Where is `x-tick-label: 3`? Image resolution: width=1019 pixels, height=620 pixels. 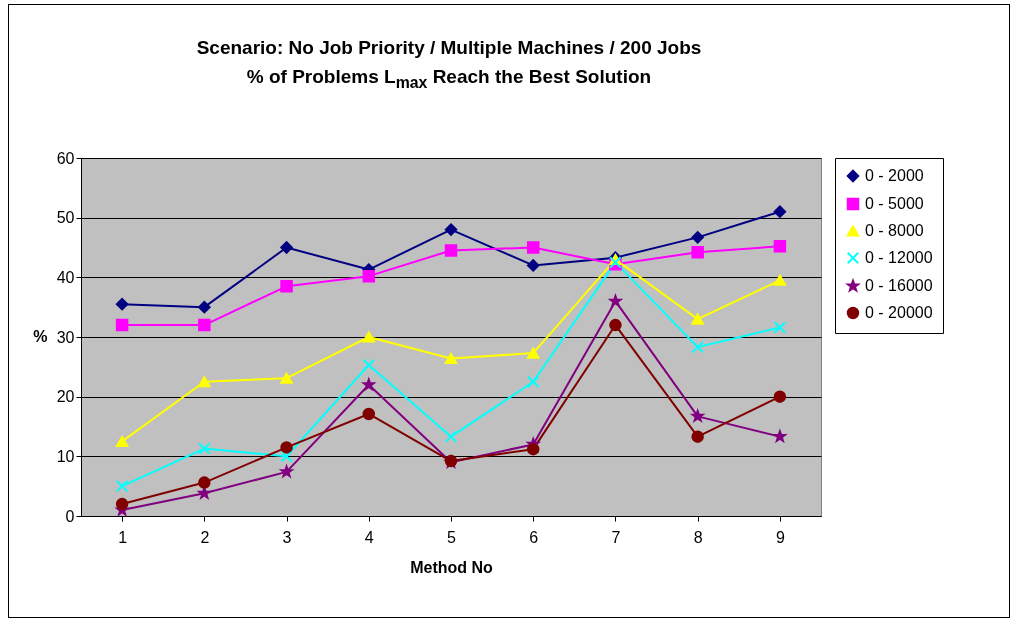 x-tick-label: 3 is located at coordinates (287, 537).